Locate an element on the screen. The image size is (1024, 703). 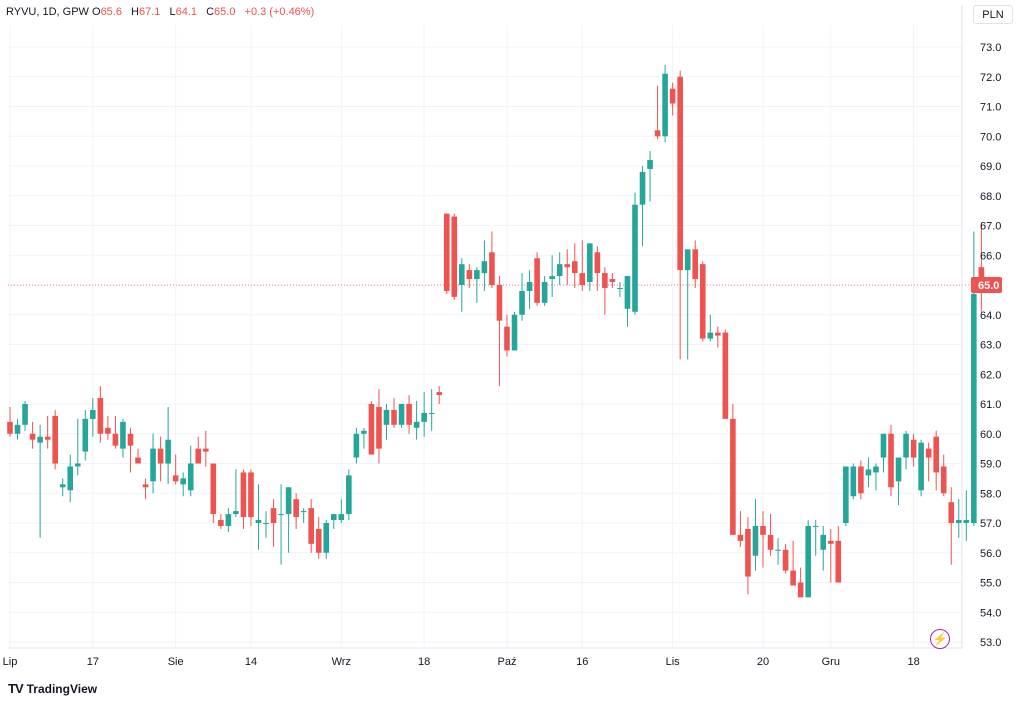
currency-button: PLN is located at coordinates (993, 14).